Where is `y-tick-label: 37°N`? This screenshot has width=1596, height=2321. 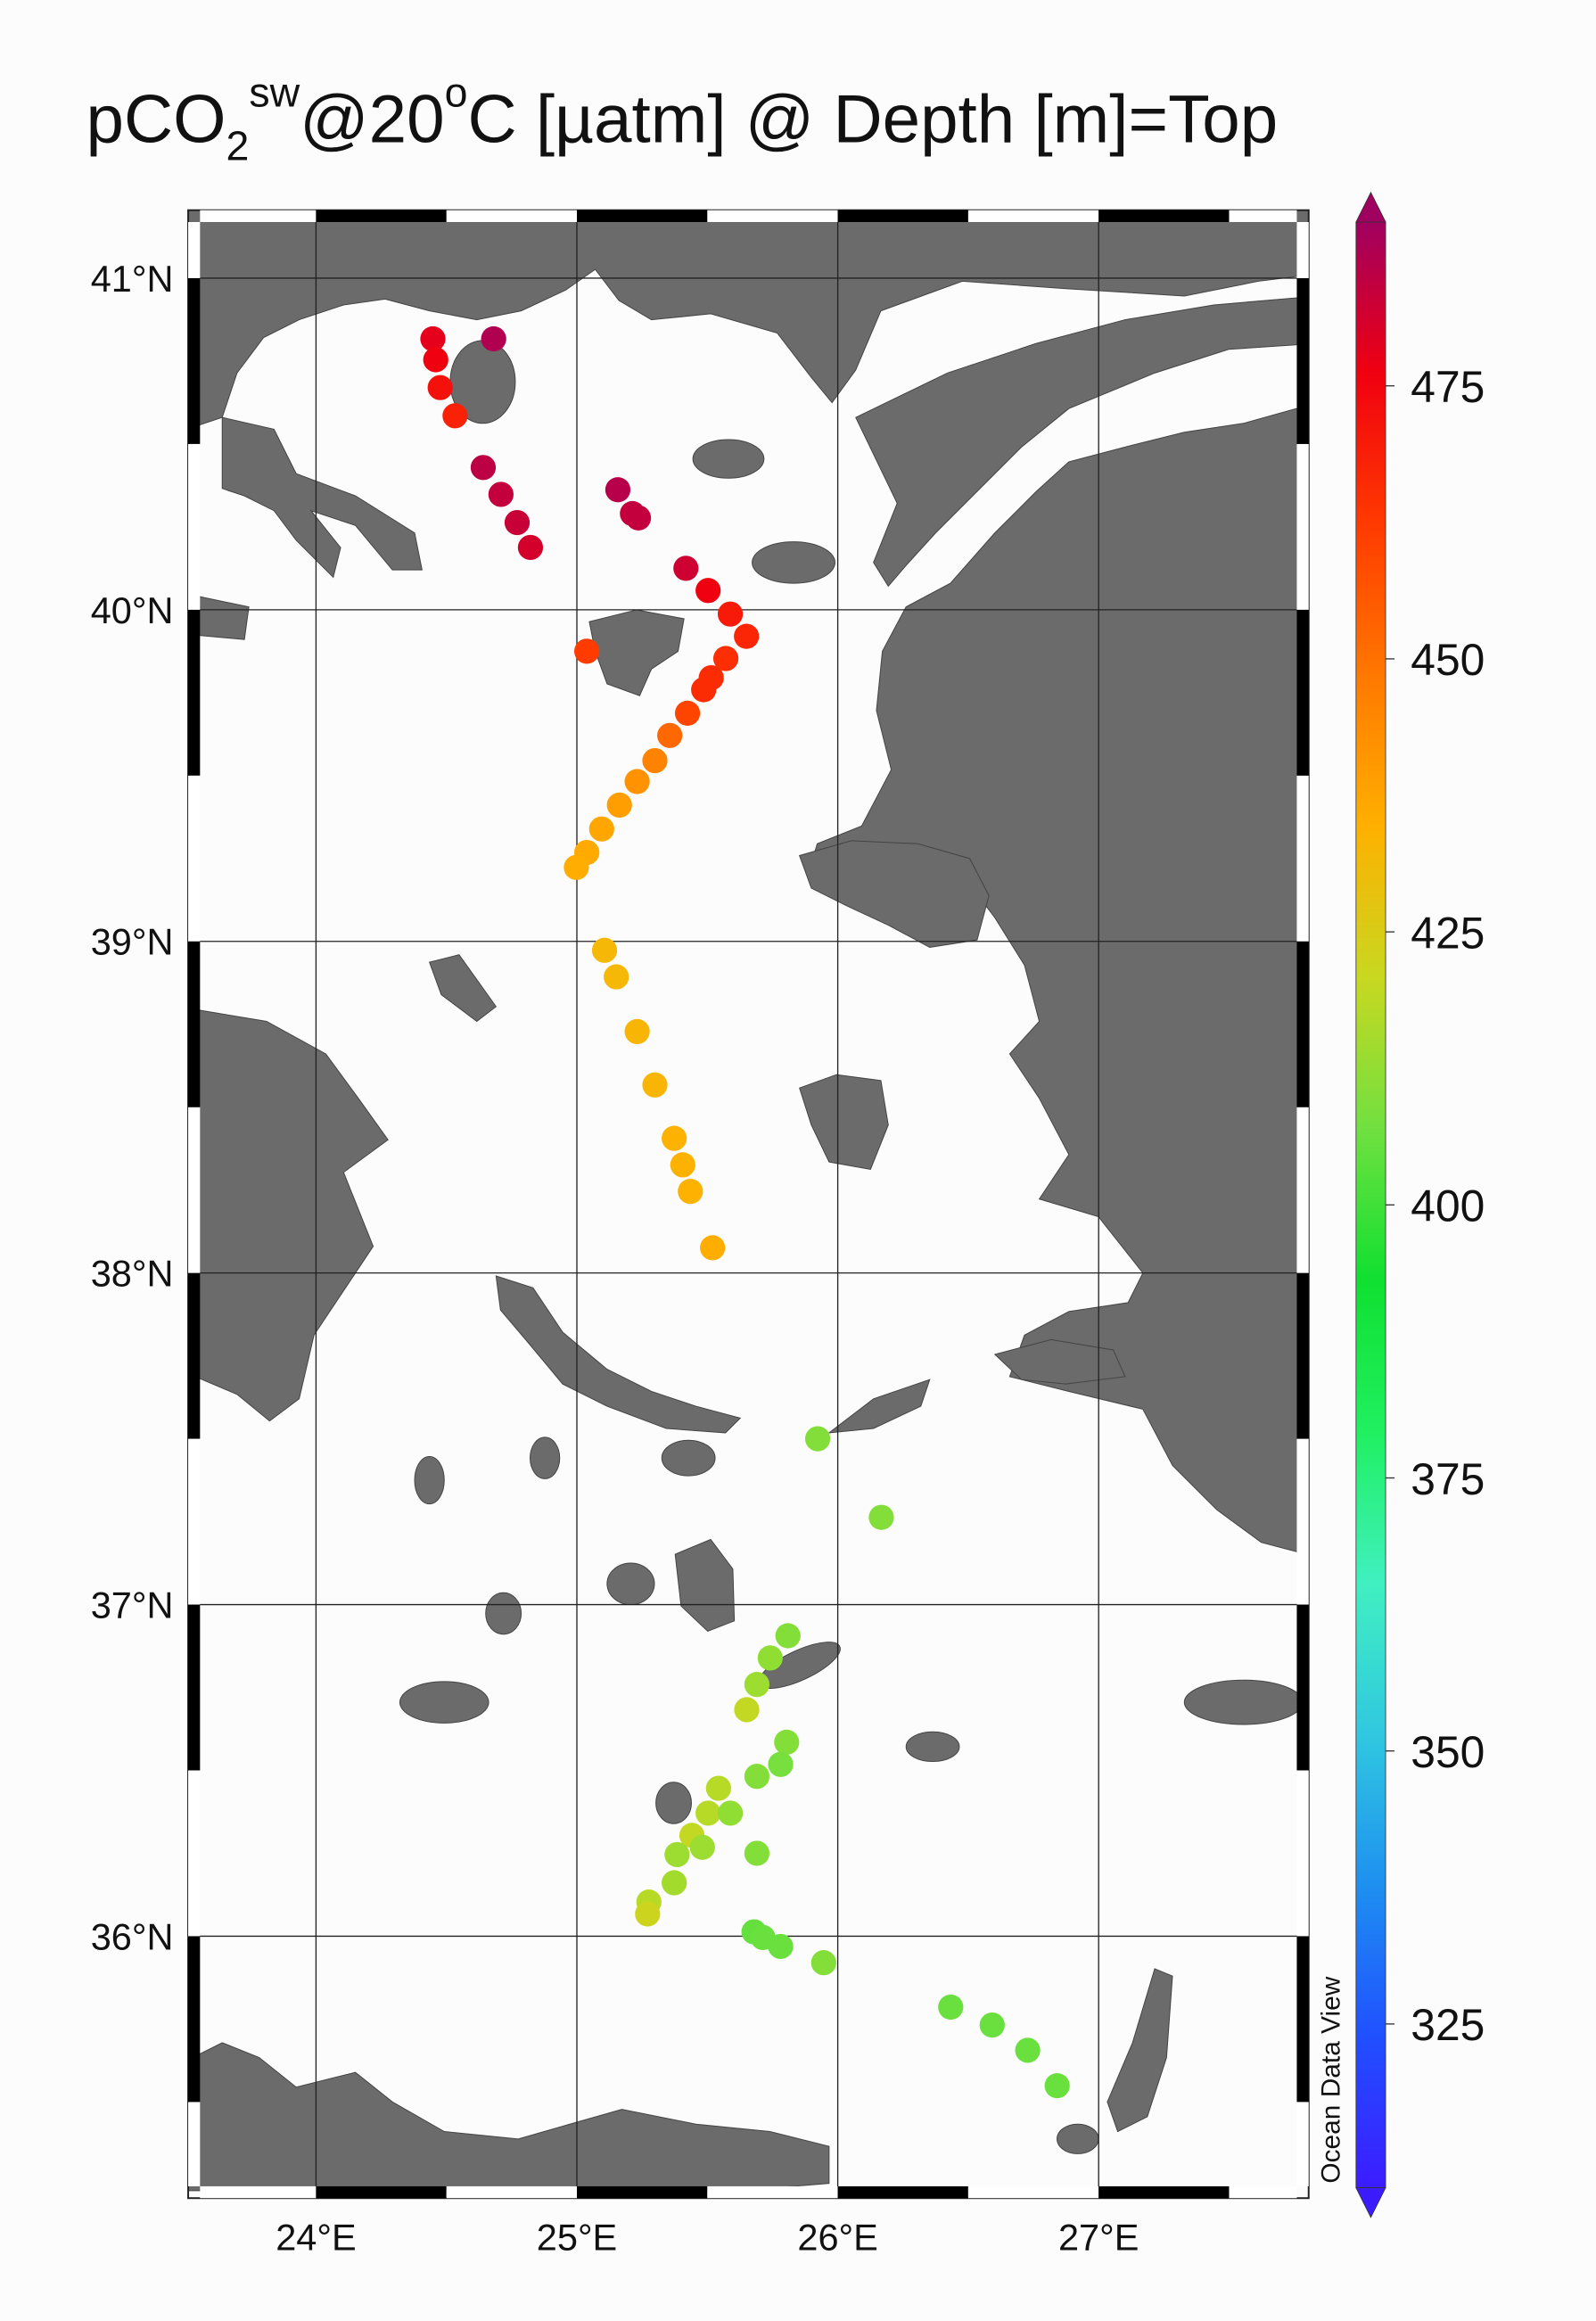
y-tick-label: 37°N is located at coordinates (132, 1605).